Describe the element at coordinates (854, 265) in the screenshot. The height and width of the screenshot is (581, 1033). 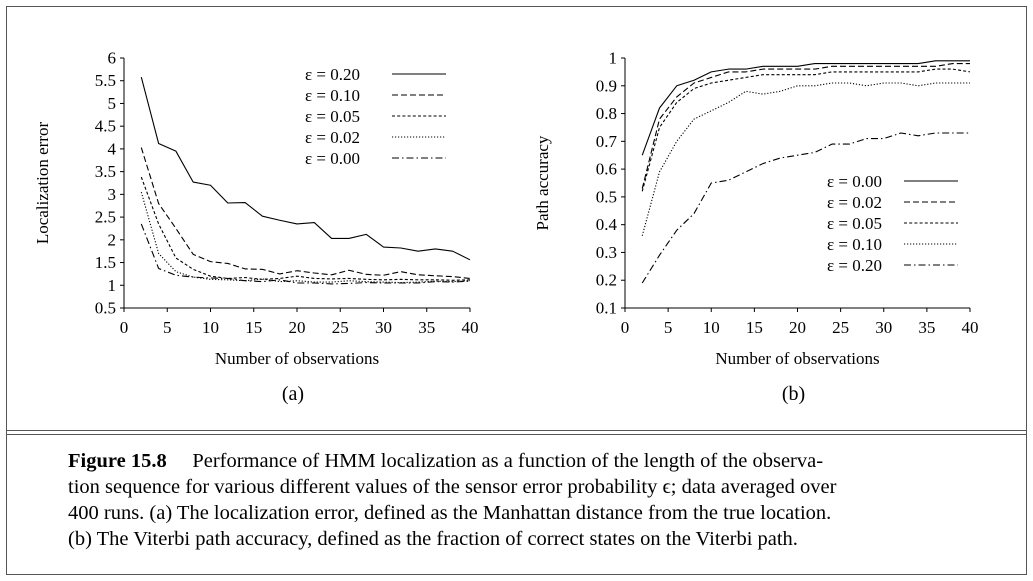
I see `b-legend-label-4: ε = 0.20` at that location.